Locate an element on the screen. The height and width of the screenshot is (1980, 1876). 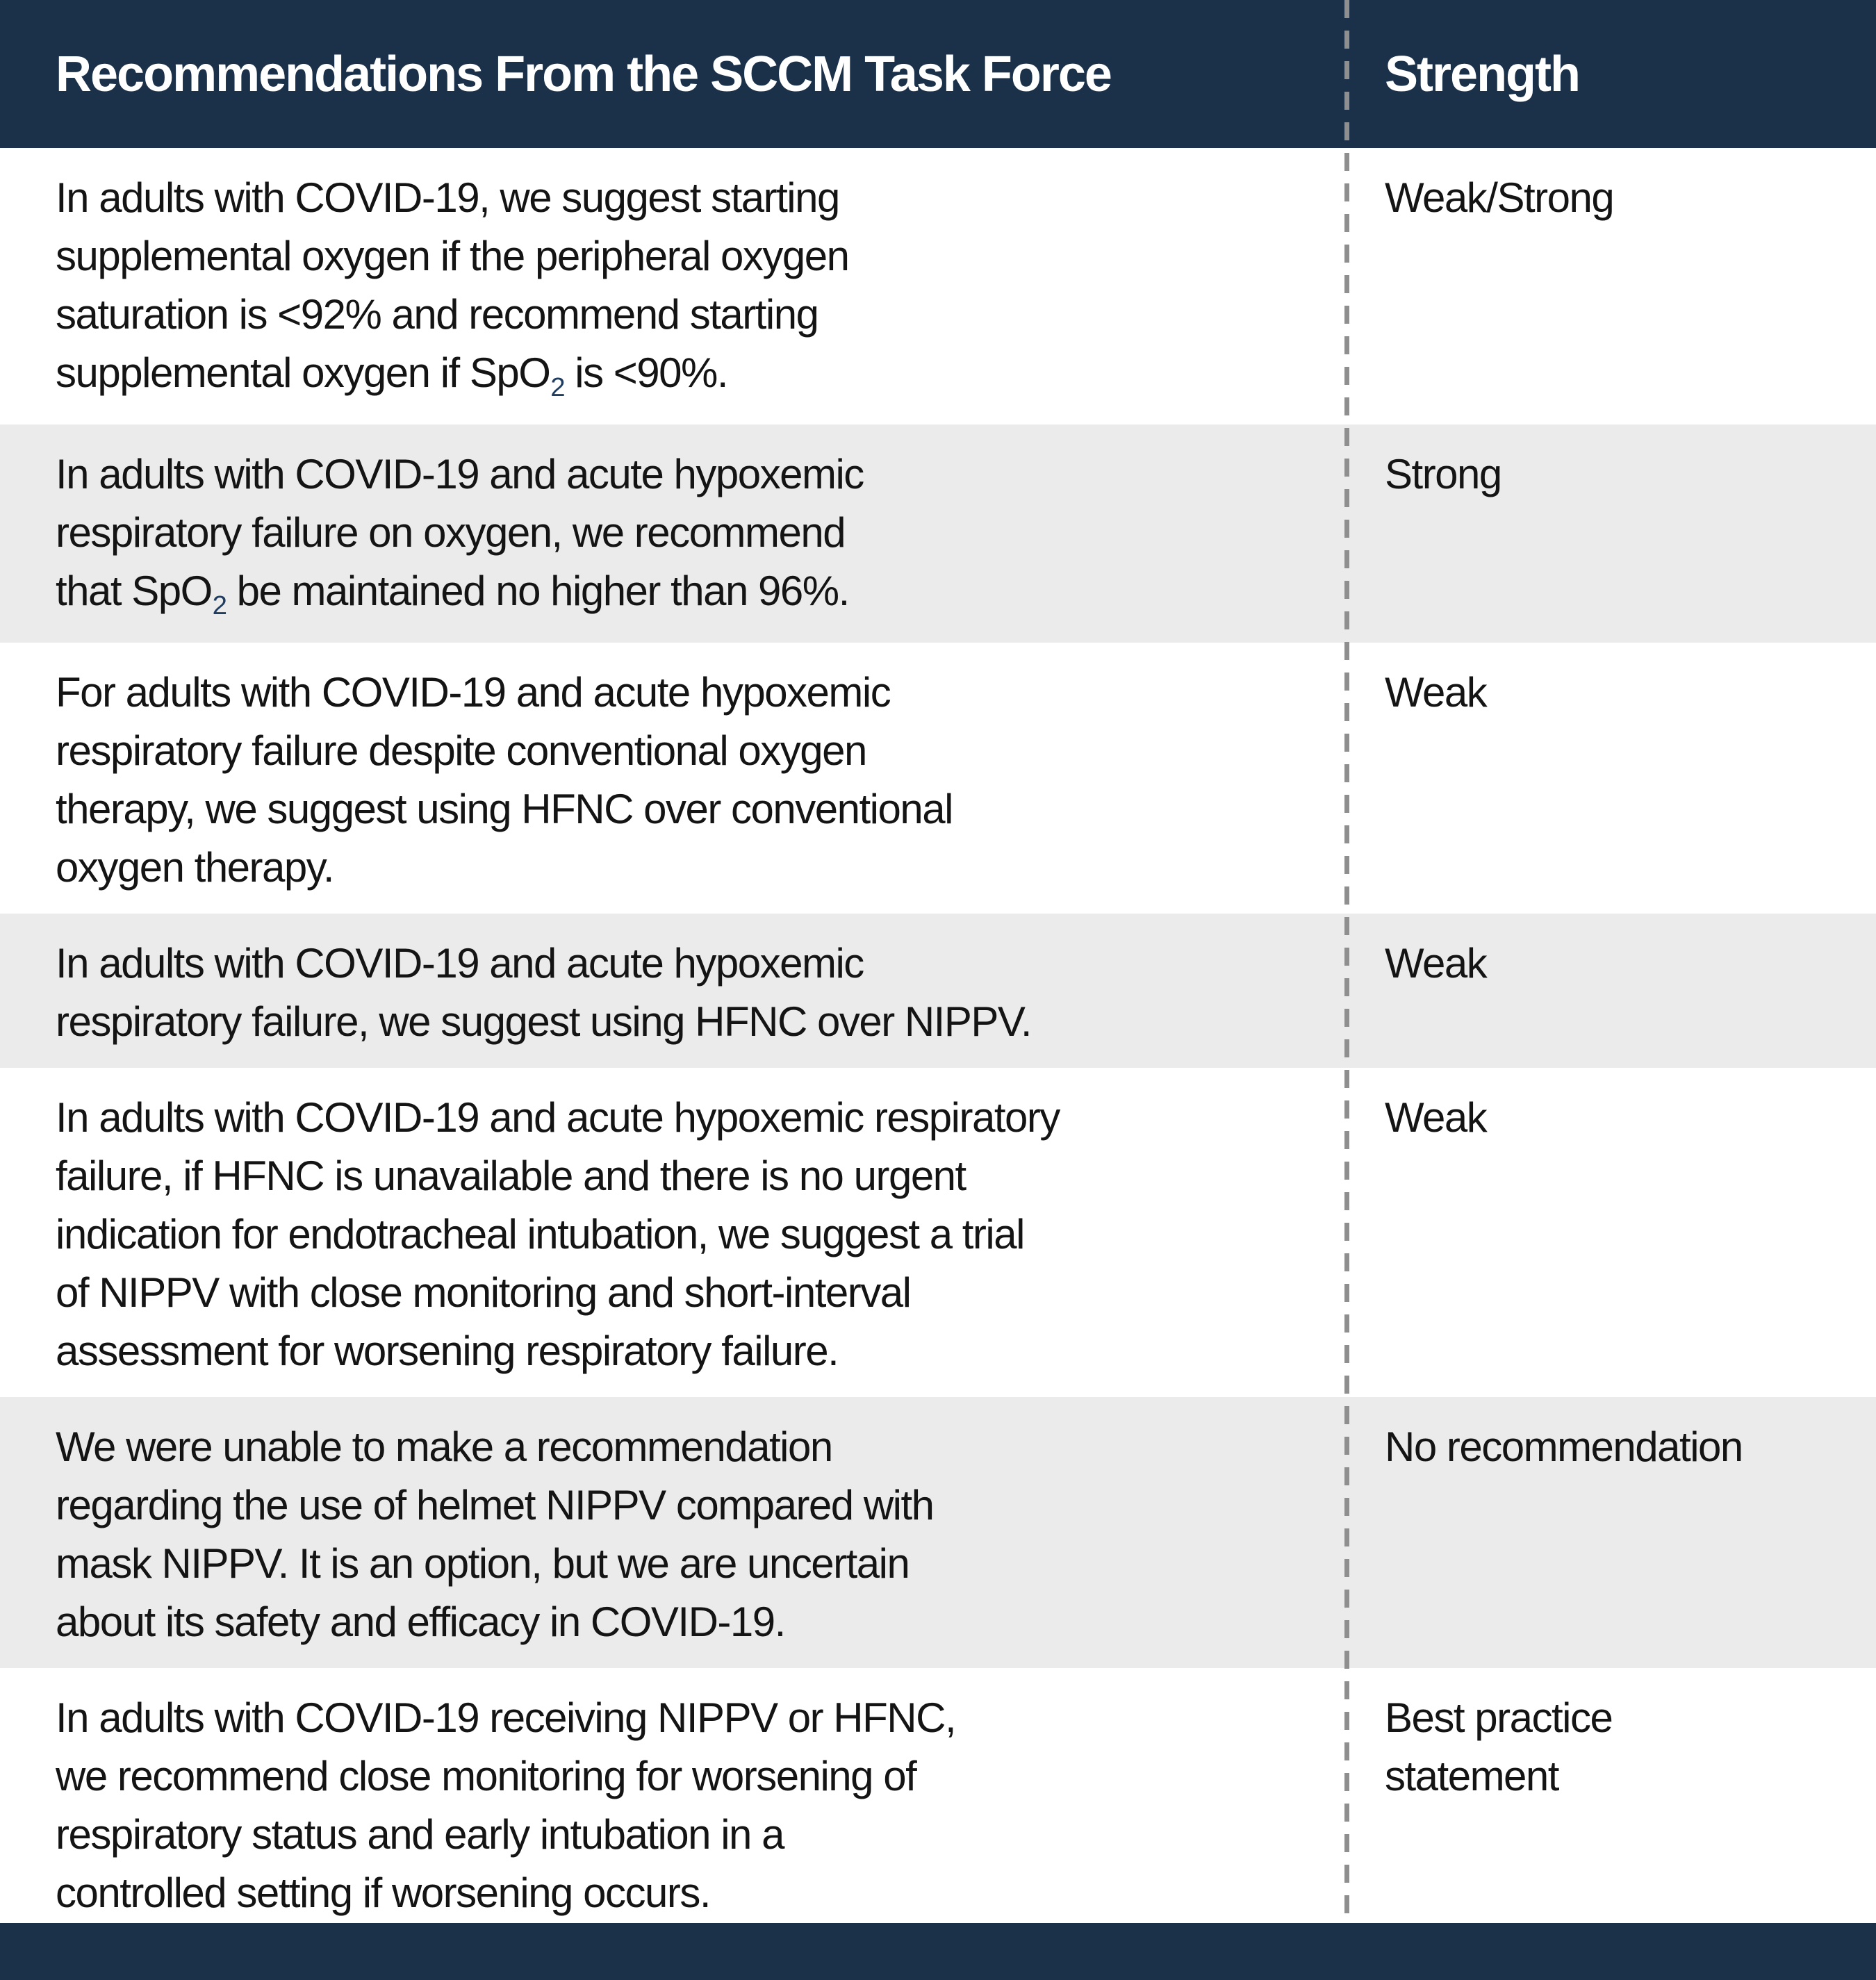
header-recommendations-label: Recommendations From the SCCM Task Force is located at coordinates (584, 74).